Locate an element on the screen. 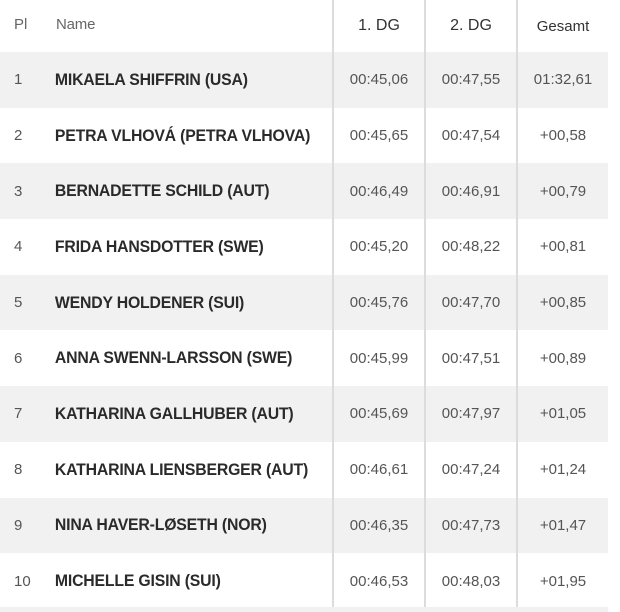 This screenshot has height=612, width=620. table-header: Pl Name 1. DG 2. DG Gesamt is located at coordinates (304, 26).